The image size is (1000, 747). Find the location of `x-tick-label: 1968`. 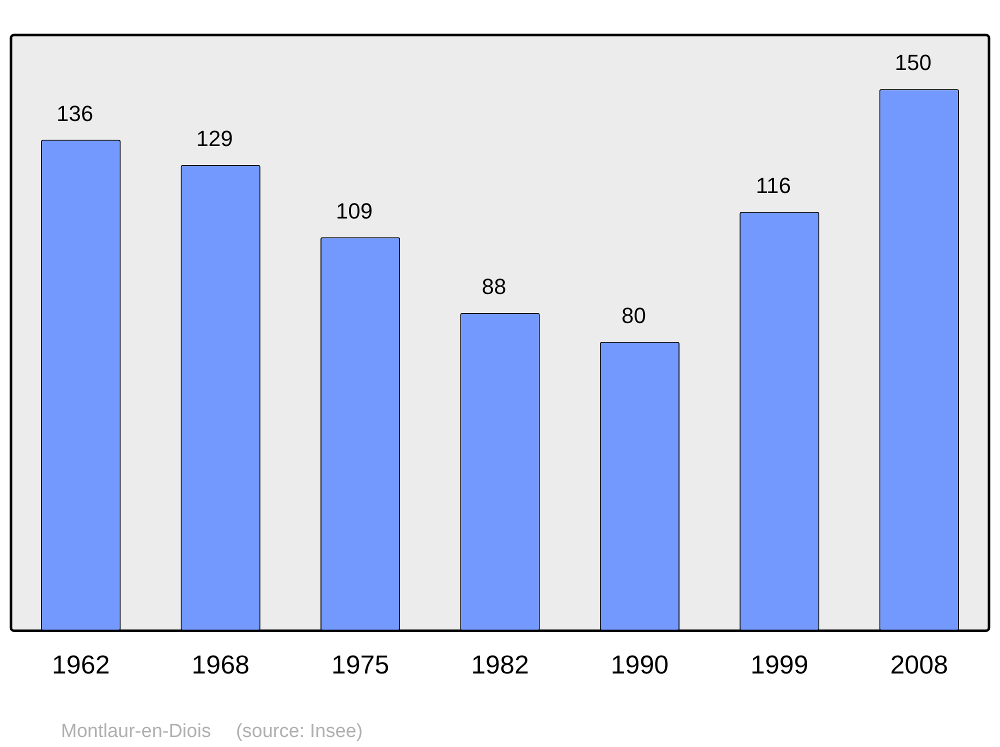

x-tick-label: 1968 is located at coordinates (221, 665).